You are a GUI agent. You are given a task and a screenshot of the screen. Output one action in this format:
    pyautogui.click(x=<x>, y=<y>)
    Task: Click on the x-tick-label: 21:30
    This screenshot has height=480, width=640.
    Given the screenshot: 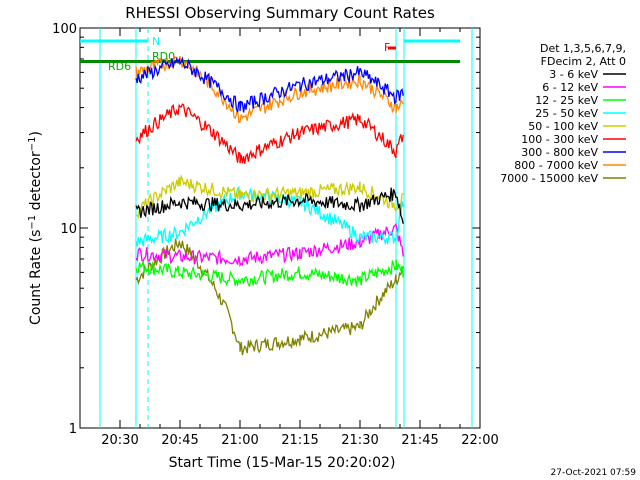 What is the action you would take?
    pyautogui.click(x=359, y=440)
    